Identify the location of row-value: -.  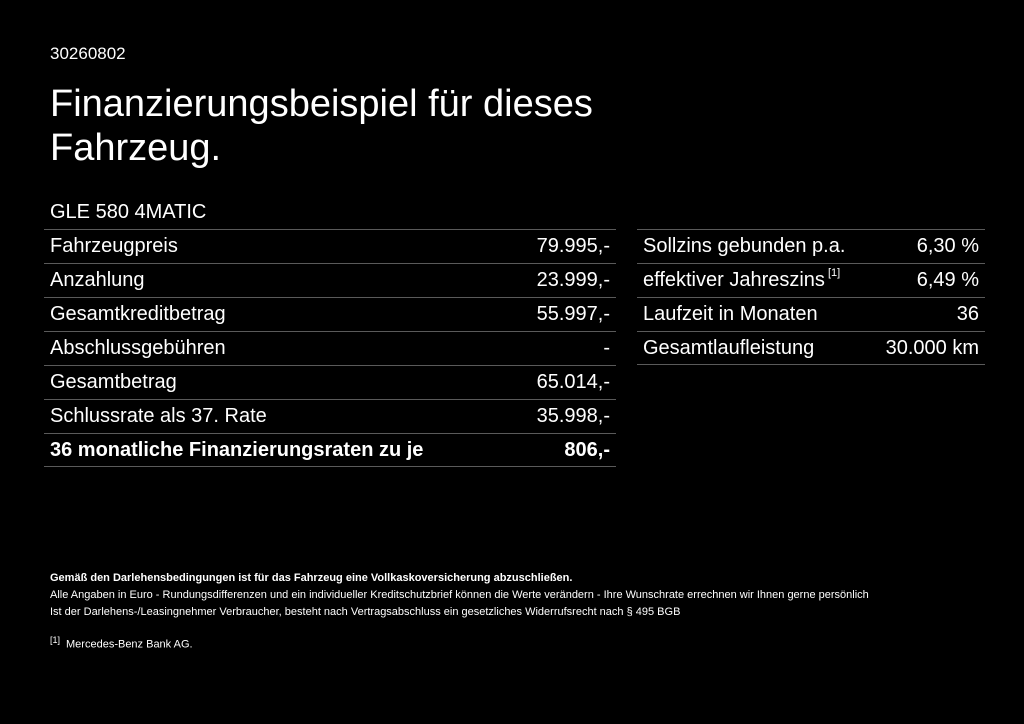
(606, 348).